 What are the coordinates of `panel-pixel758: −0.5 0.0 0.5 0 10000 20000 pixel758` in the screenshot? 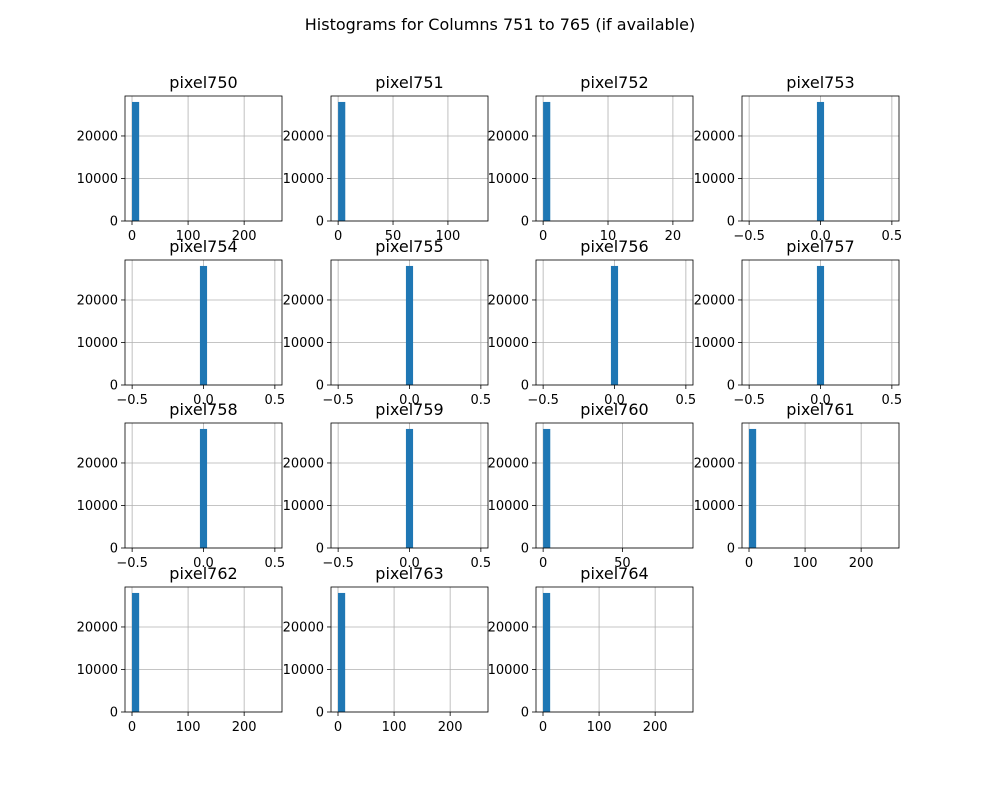 It's located at (181, 485).